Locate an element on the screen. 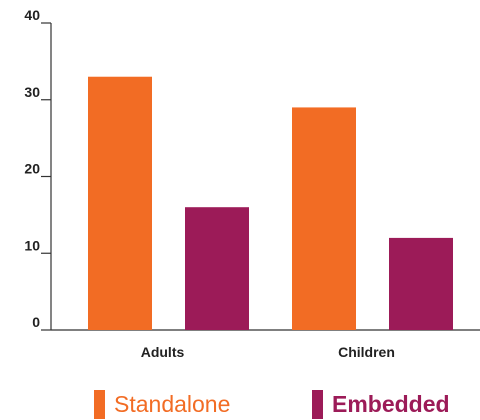 Image resolution: width=480 pixels, height=420 pixels. y-tick-label: 20 is located at coordinates (32, 169).